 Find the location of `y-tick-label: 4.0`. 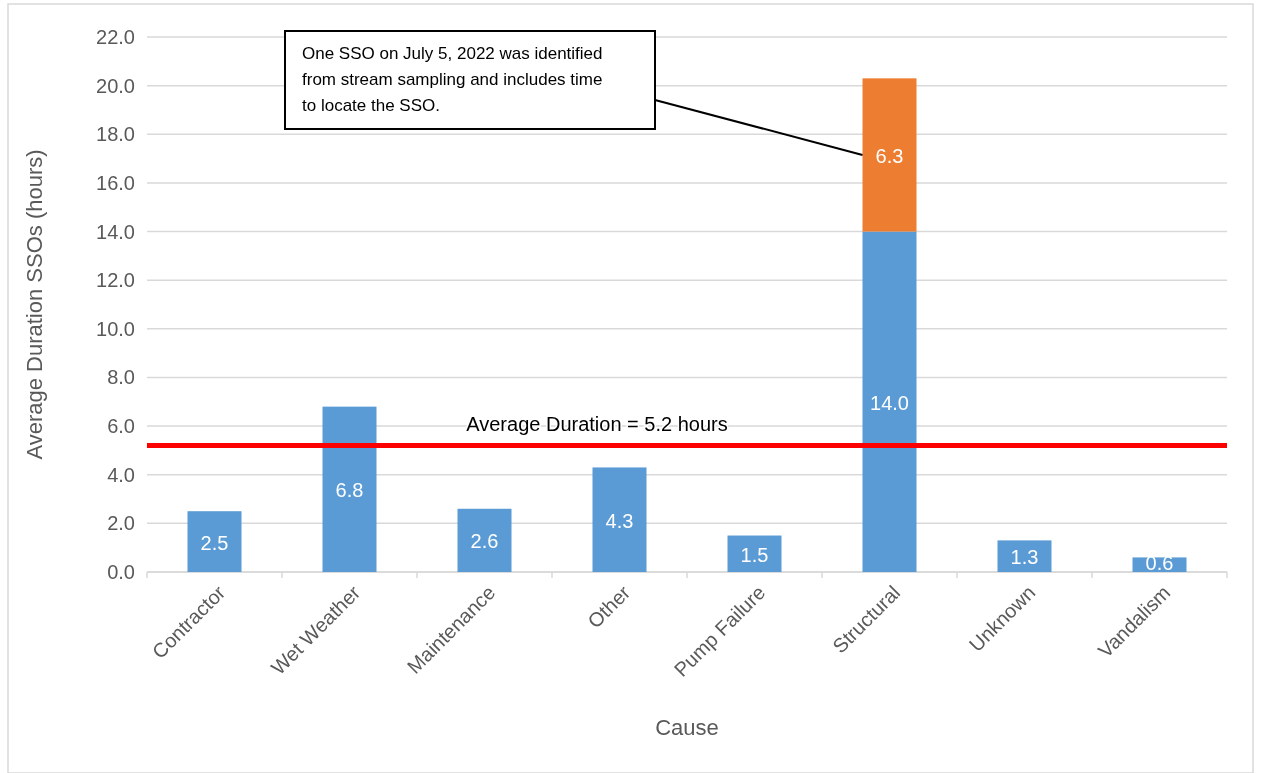

y-tick-label: 4.0 is located at coordinates (121, 474).